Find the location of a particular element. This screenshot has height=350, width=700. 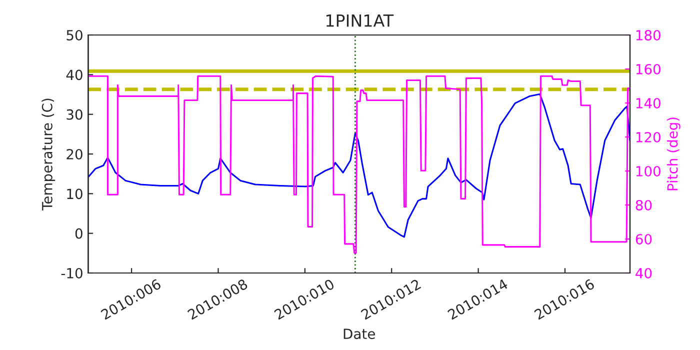

y2-tick-label: 120 is located at coordinates (648, 137).